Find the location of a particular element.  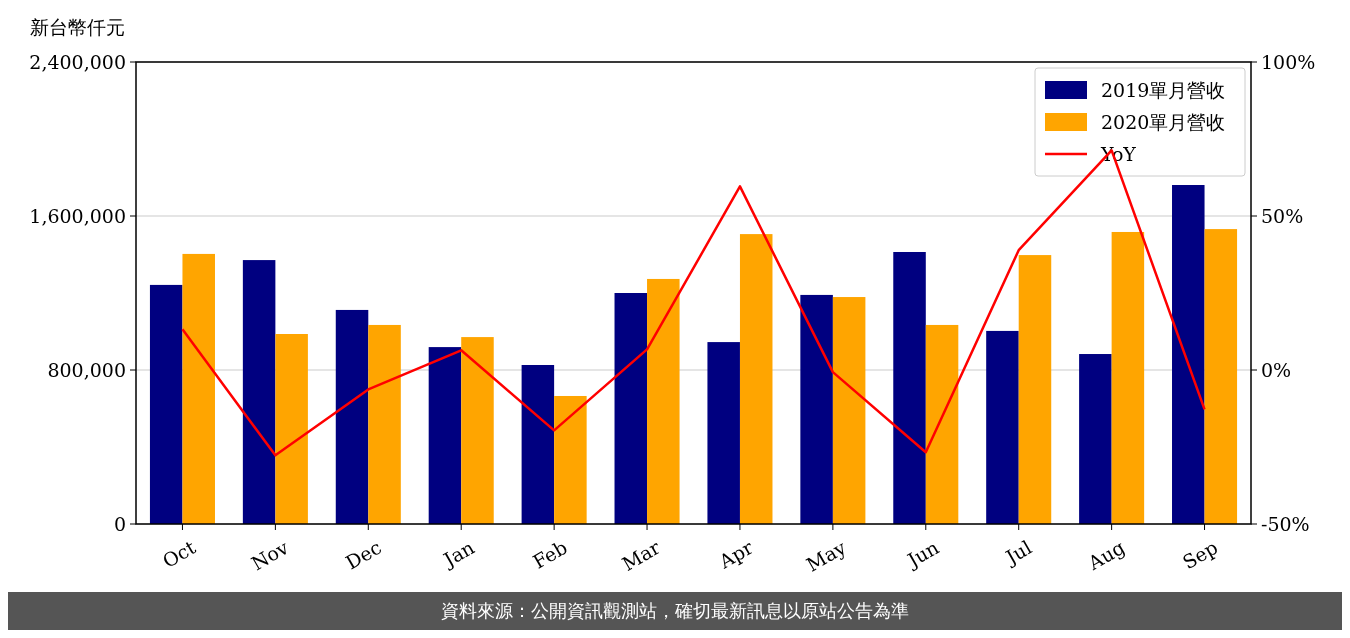

x-tick-label: Jun is located at coordinates (922, 554).